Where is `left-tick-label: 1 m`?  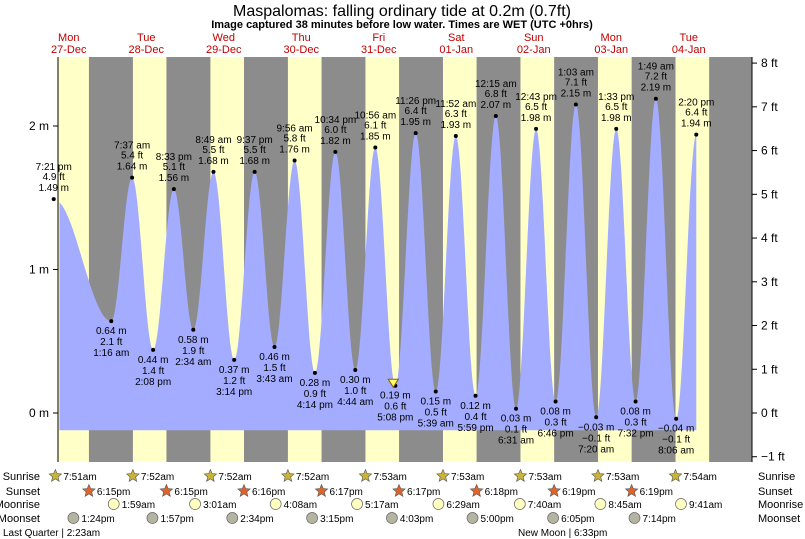
left-tick-label: 1 m is located at coordinates (39, 270).